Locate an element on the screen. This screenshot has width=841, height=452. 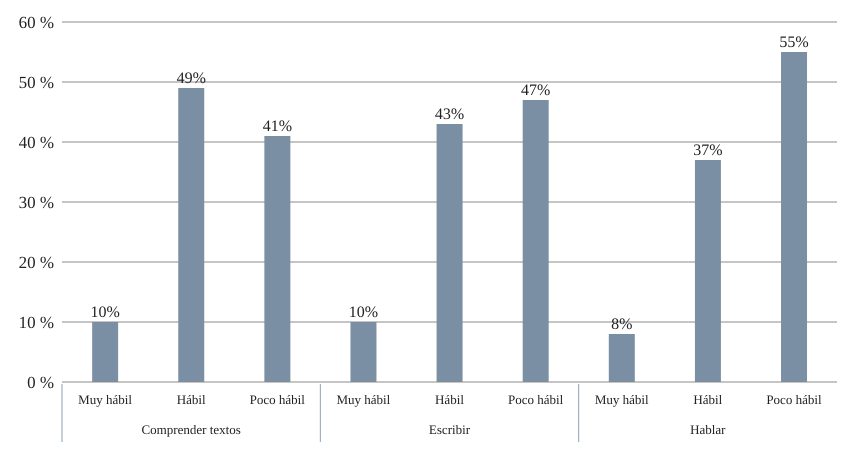
data-label: 43% is located at coordinates (449, 114).